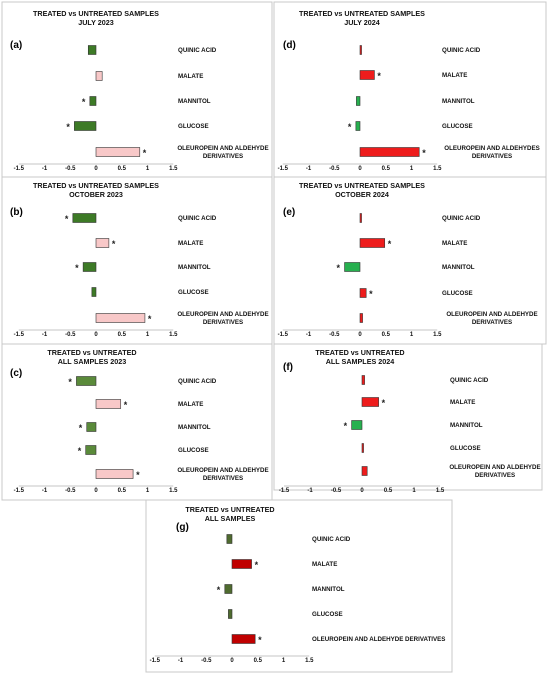 The height and width of the screenshot is (675, 550). I want to click on panel-label: (c), so click(16, 373).